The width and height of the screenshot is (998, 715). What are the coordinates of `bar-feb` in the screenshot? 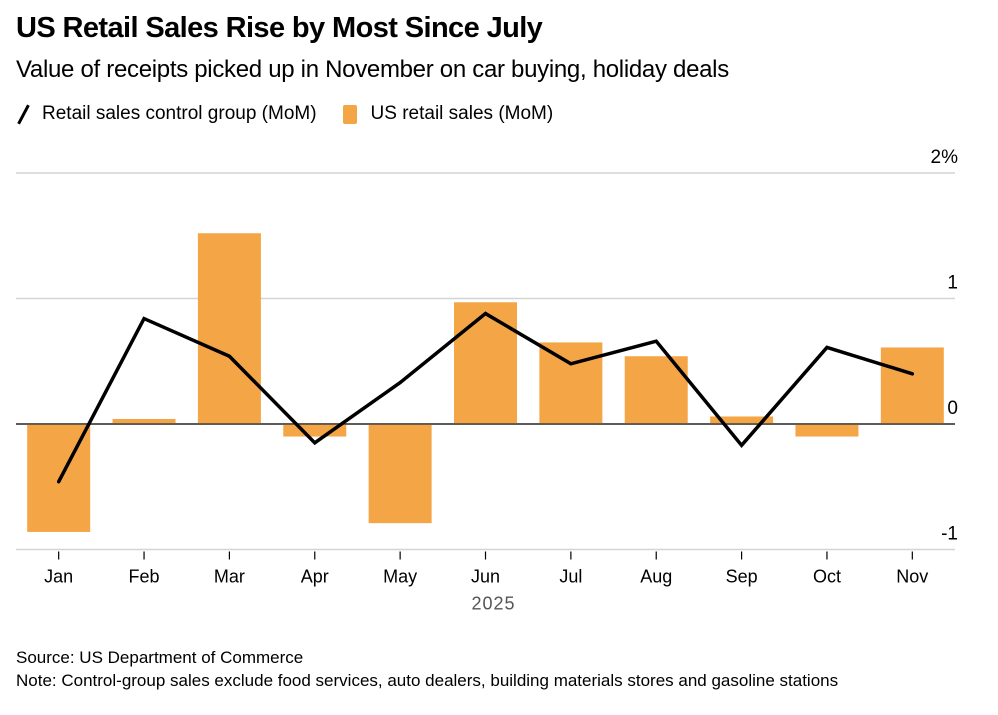 It's located at (144, 421).